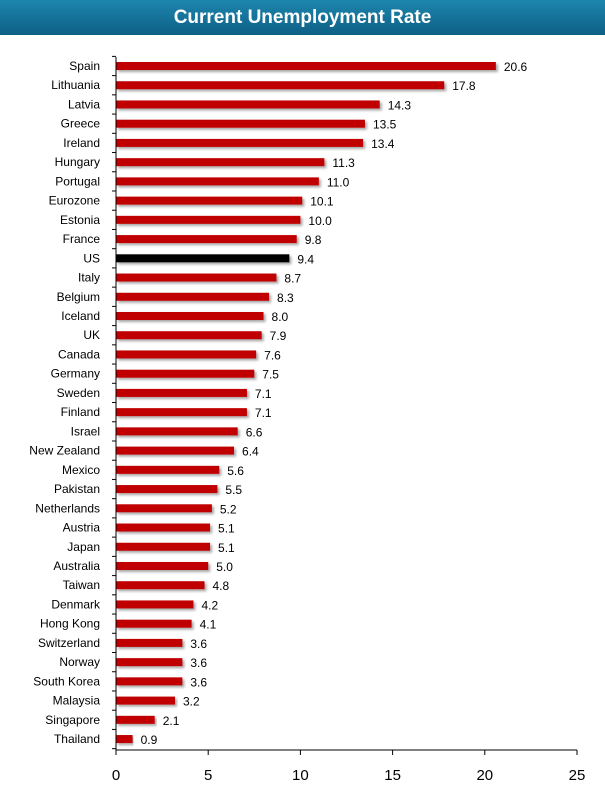 The image size is (605, 786). I want to click on category-label: UK, so click(91, 335).